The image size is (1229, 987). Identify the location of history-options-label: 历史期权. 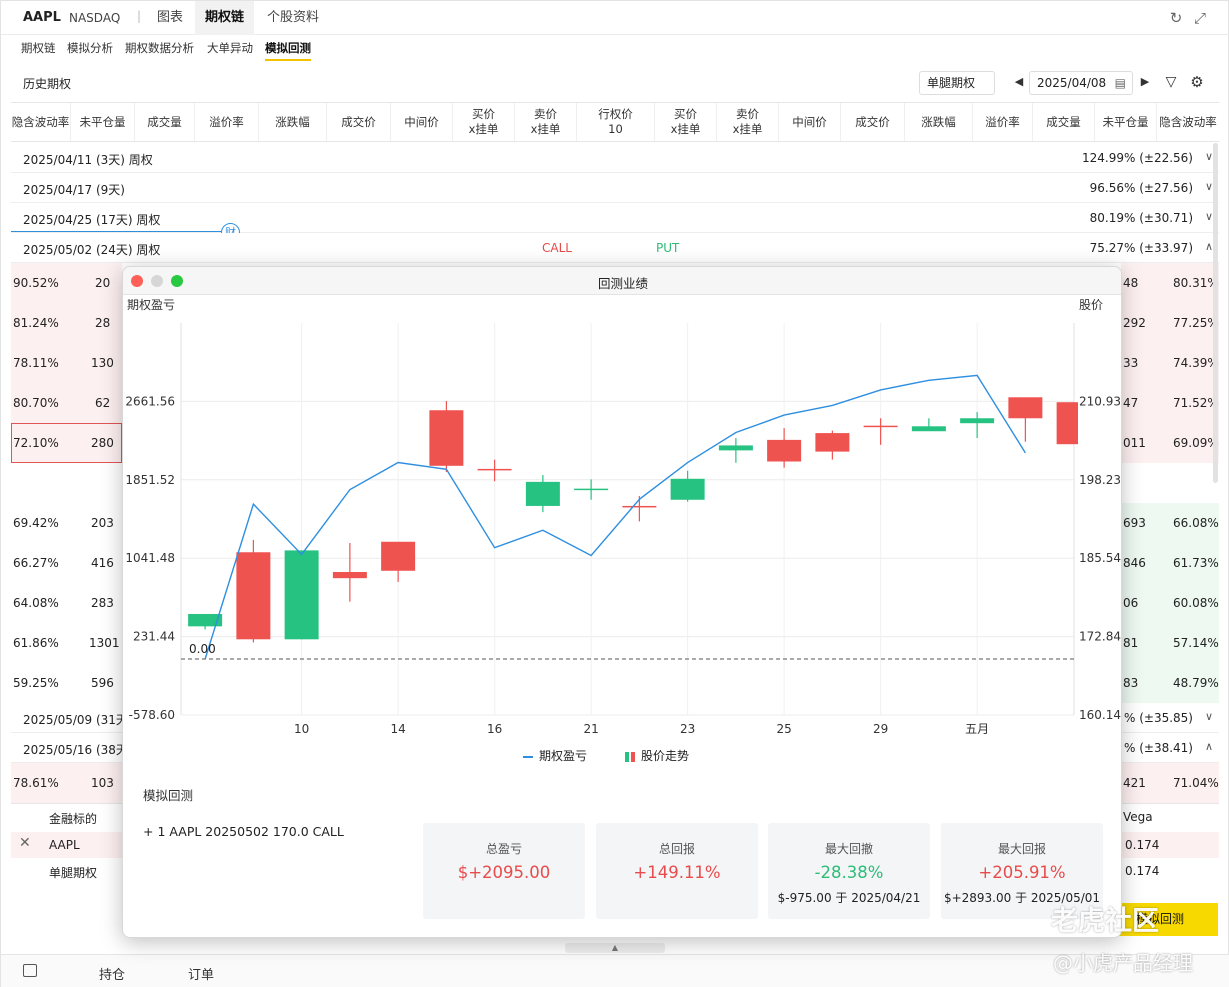
(47, 84).